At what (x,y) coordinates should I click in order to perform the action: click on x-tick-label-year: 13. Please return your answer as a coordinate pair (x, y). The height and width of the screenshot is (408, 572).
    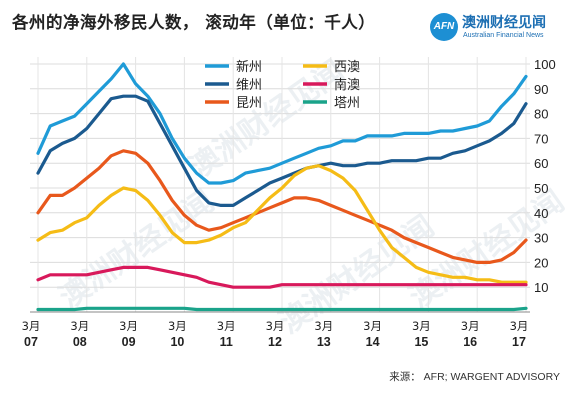
    Looking at the image, I should click on (324, 342).